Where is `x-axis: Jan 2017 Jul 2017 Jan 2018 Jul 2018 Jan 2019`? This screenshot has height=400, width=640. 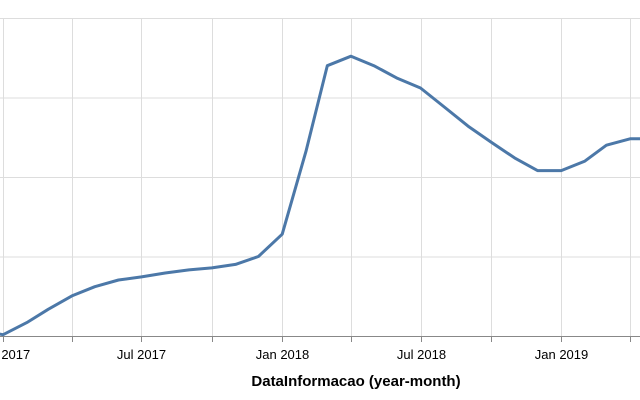 x-axis: Jan 2017 Jul 2017 Jan 2018 Jul 2018 Jan 2019 is located at coordinates (320, 349).